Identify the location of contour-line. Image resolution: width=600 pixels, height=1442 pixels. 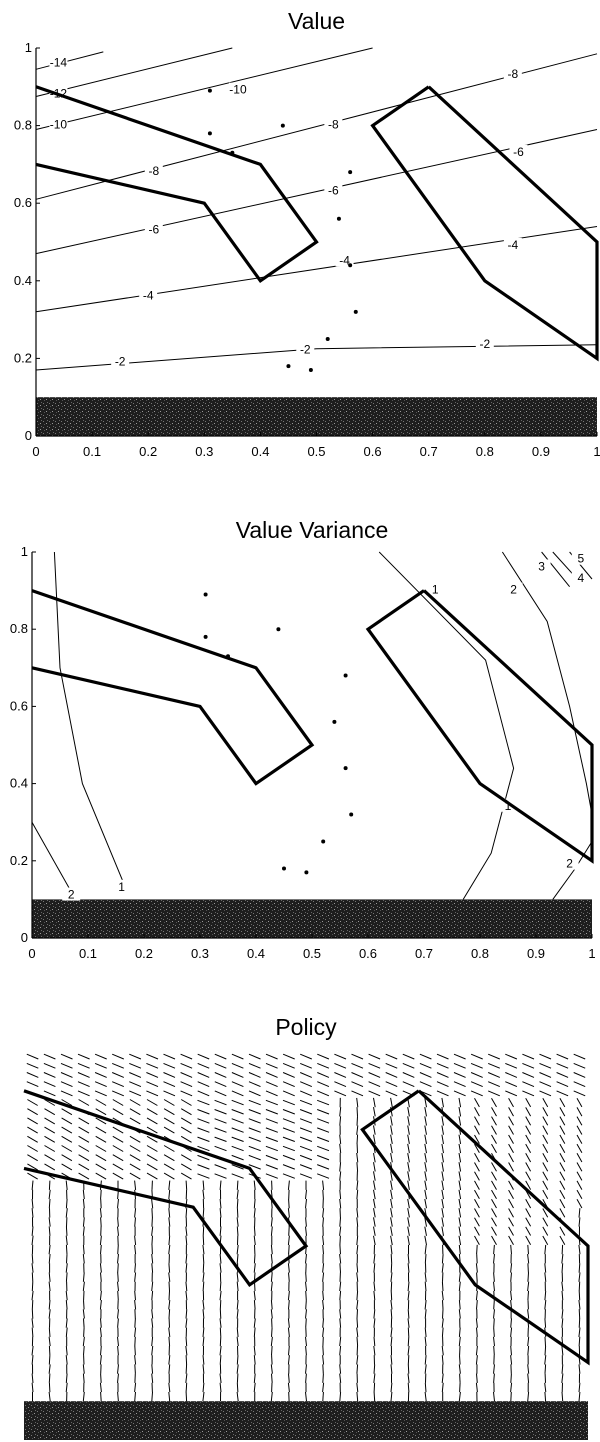
(316, 192).